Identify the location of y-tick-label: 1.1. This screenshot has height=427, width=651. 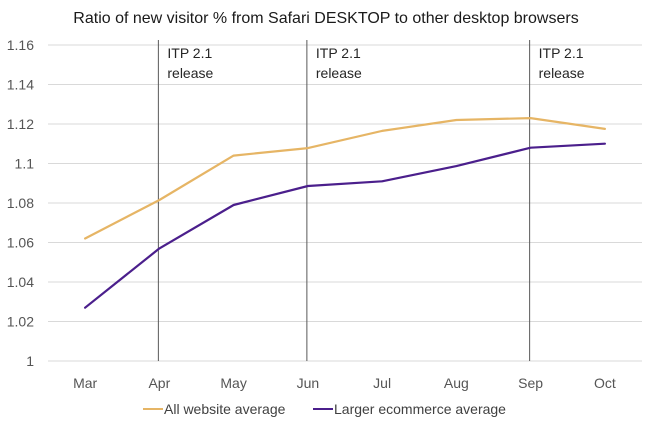
(25, 164).